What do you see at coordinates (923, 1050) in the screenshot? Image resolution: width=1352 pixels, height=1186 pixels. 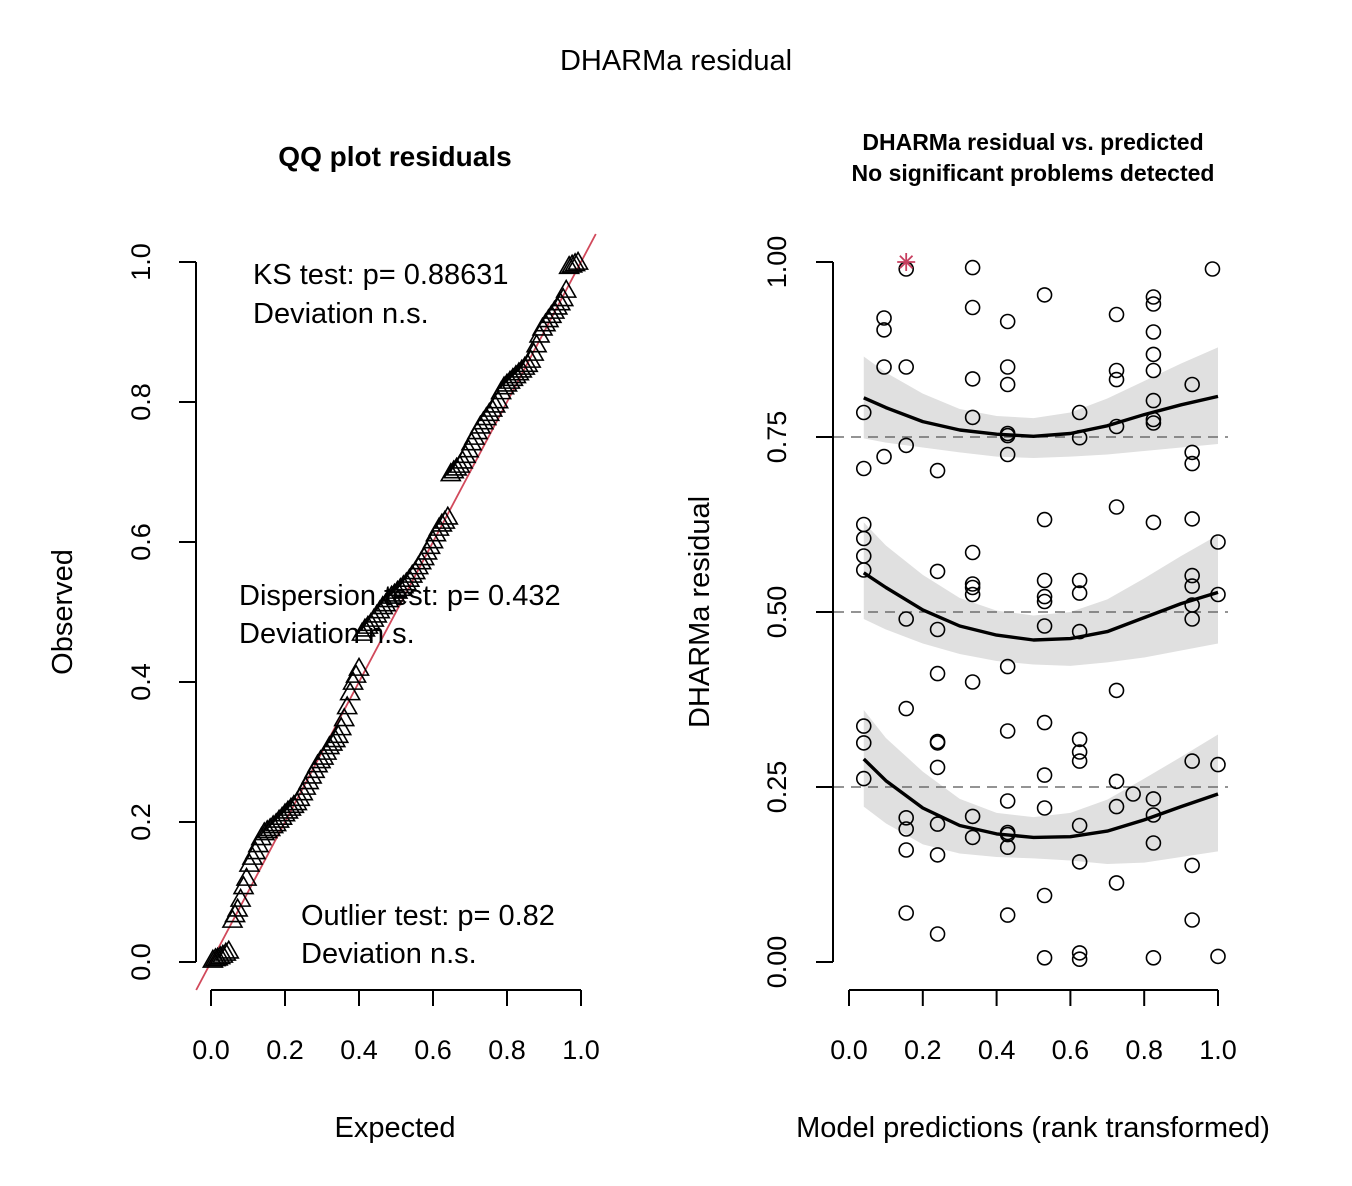 I see `residual-x-tick-label: 0.2` at bounding box center [923, 1050].